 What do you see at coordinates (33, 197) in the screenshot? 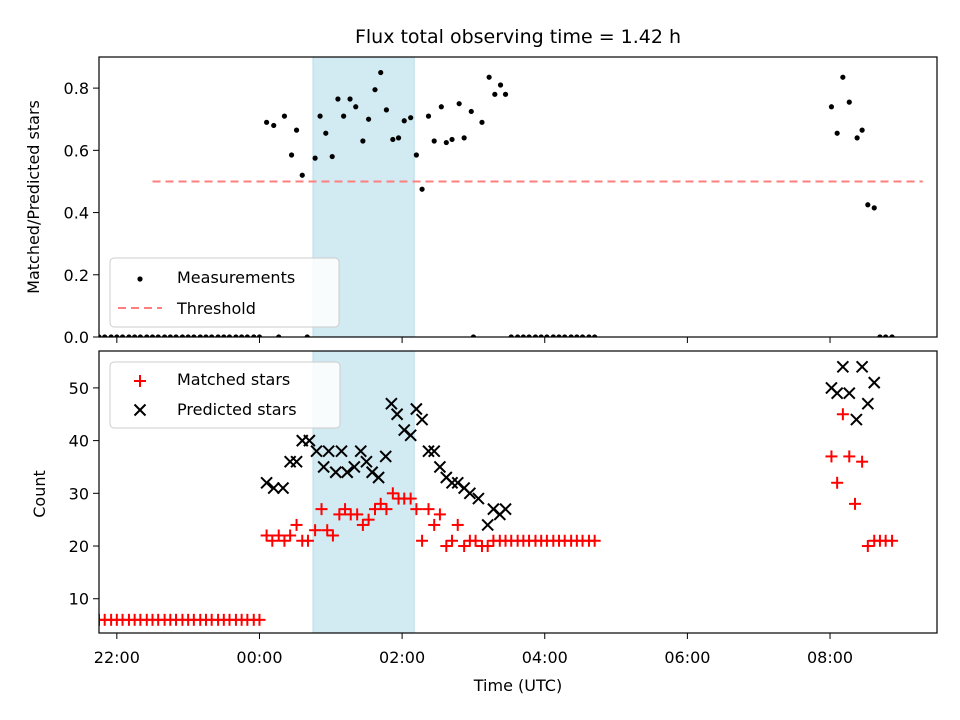
I see `ratio-y-axis-label: Matched/Predicted stars` at bounding box center [33, 197].